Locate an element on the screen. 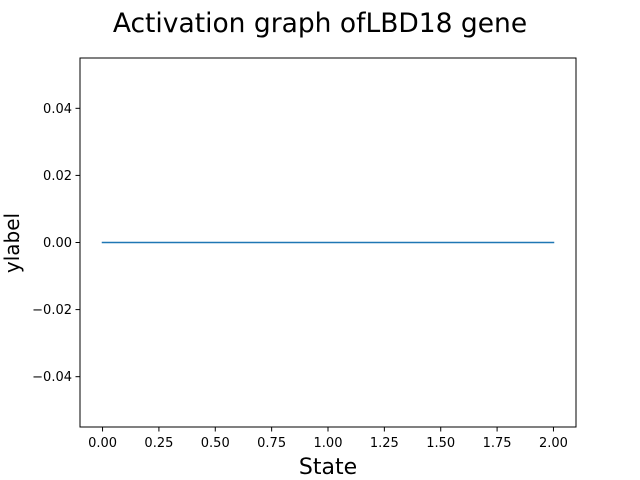 The width and height of the screenshot is (640, 480). chart-title: Activation graph ofLBD18 gene is located at coordinates (320, 23).